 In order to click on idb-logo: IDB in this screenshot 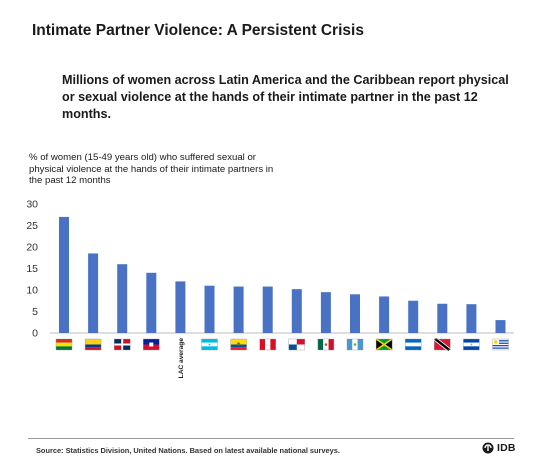, I will do `click(499, 448)`.